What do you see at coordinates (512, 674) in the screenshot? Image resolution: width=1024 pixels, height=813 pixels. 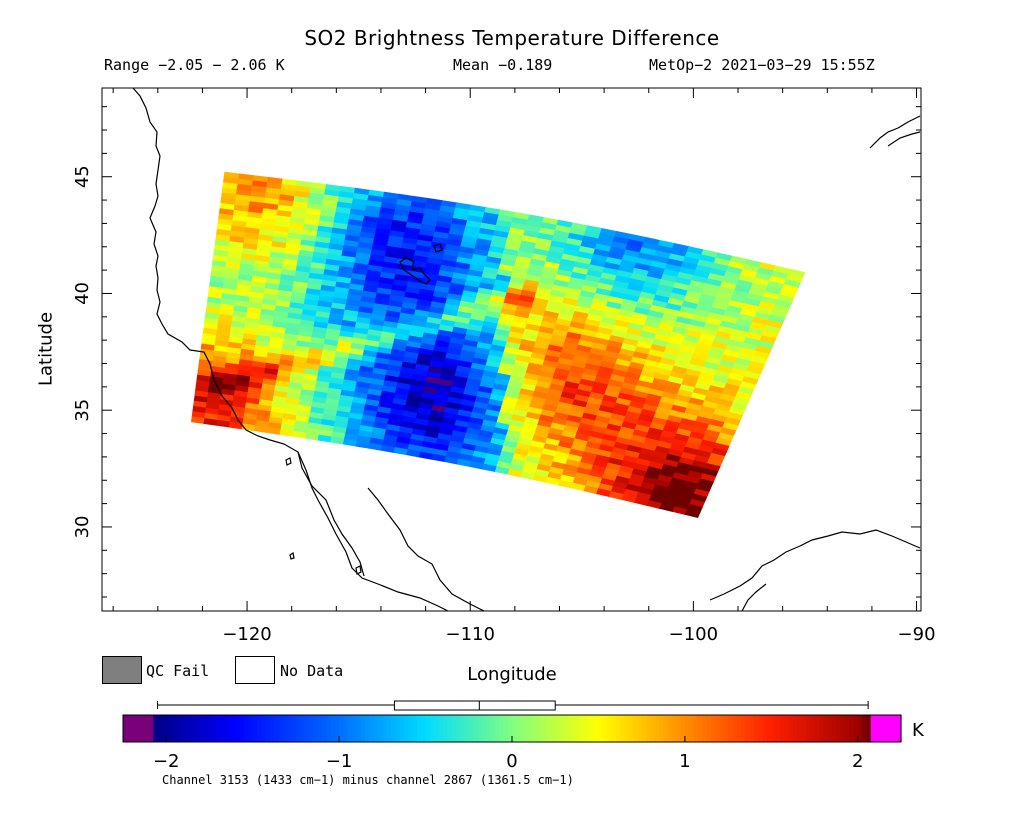 I see `x-axis-label: Longitude` at bounding box center [512, 674].